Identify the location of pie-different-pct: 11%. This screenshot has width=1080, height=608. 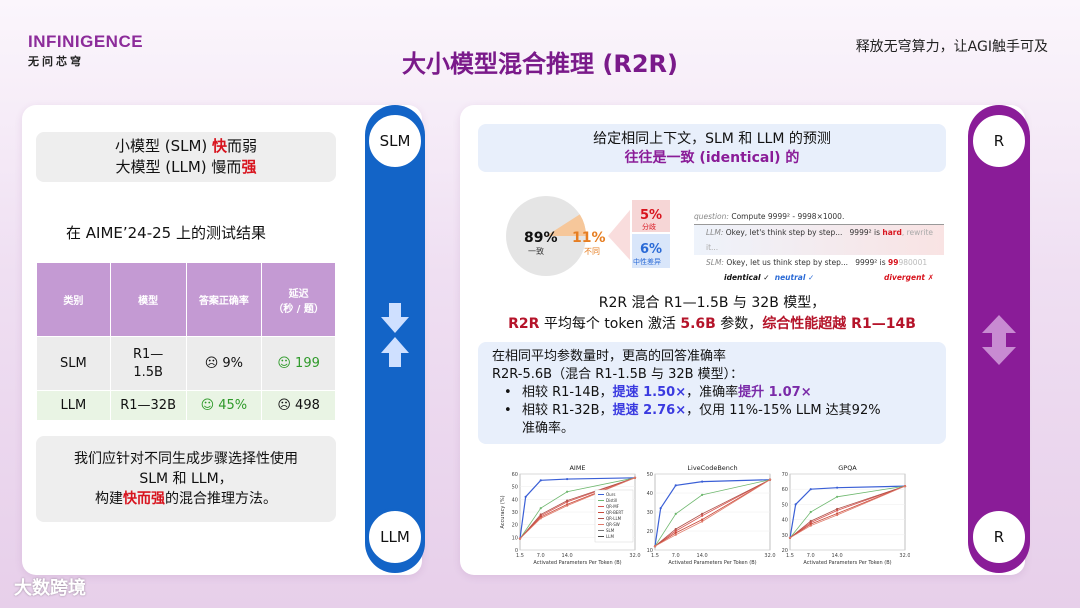
(589, 238).